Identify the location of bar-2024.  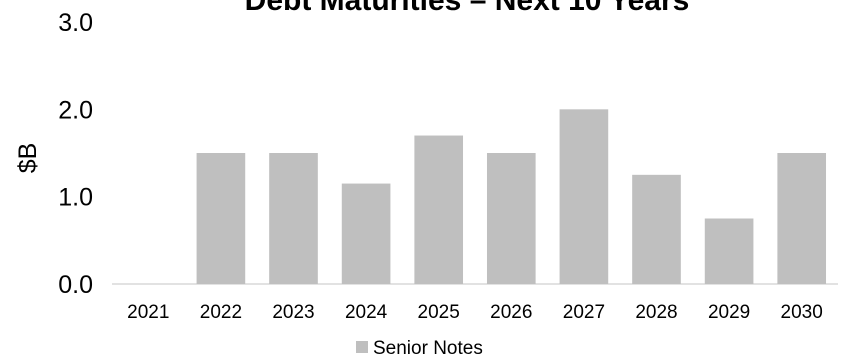
(366, 233).